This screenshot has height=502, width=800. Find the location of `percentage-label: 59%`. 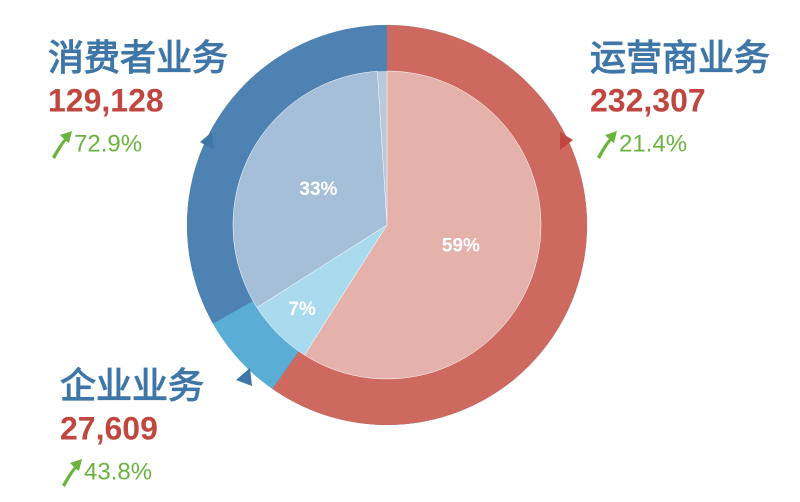

percentage-label: 59% is located at coordinates (461, 245).